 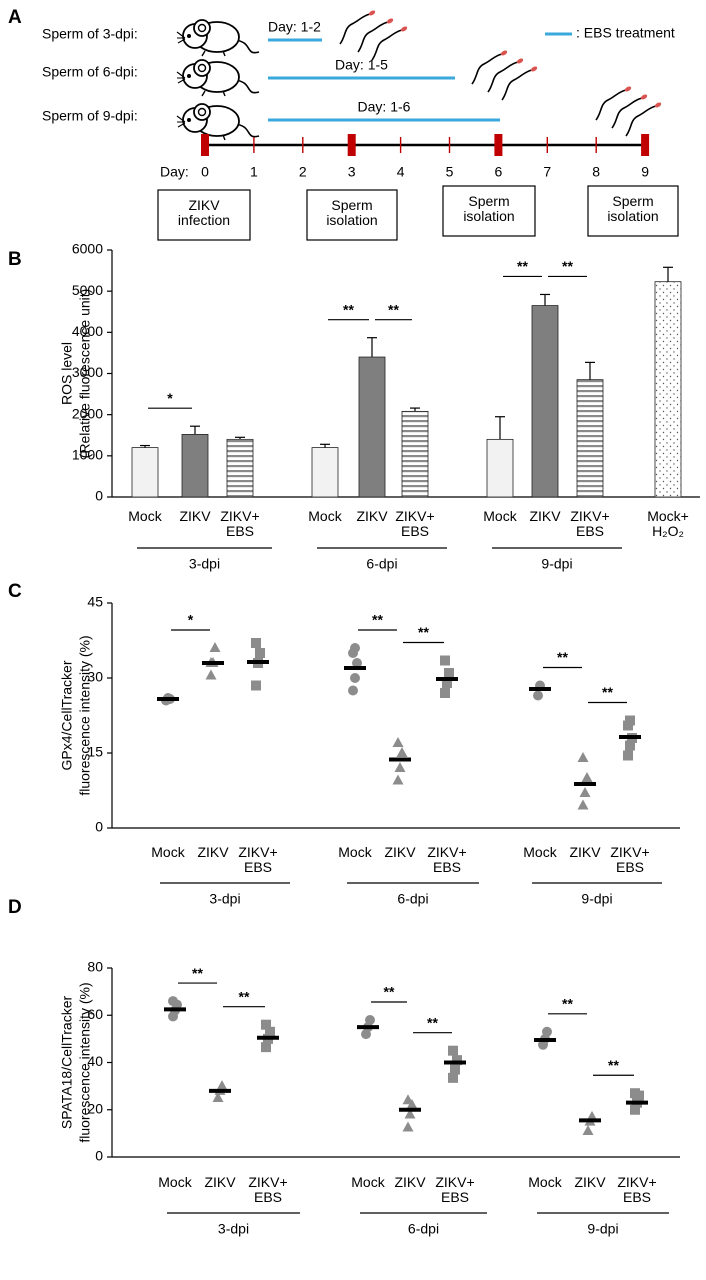 What do you see at coordinates (95, 602) in the screenshot?
I see `y-tick-label: 45` at bounding box center [95, 602].